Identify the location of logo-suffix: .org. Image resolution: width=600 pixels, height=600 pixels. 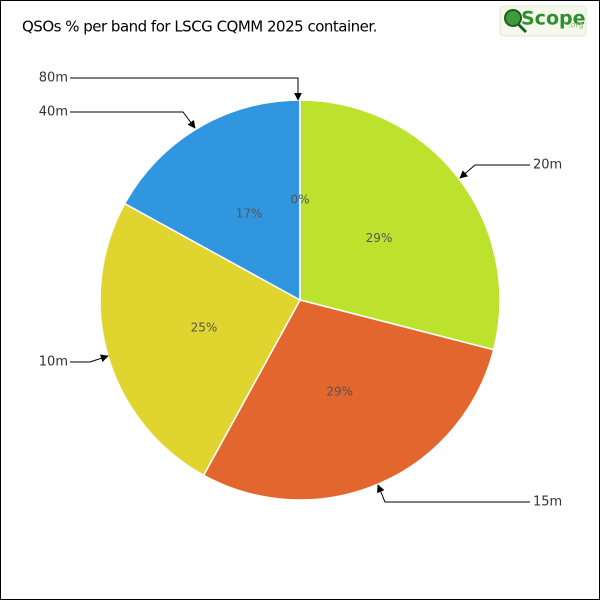
(576, 25).